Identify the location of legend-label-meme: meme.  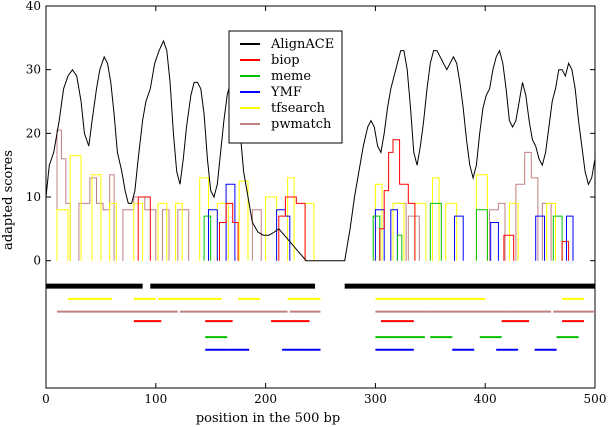
(291, 76).